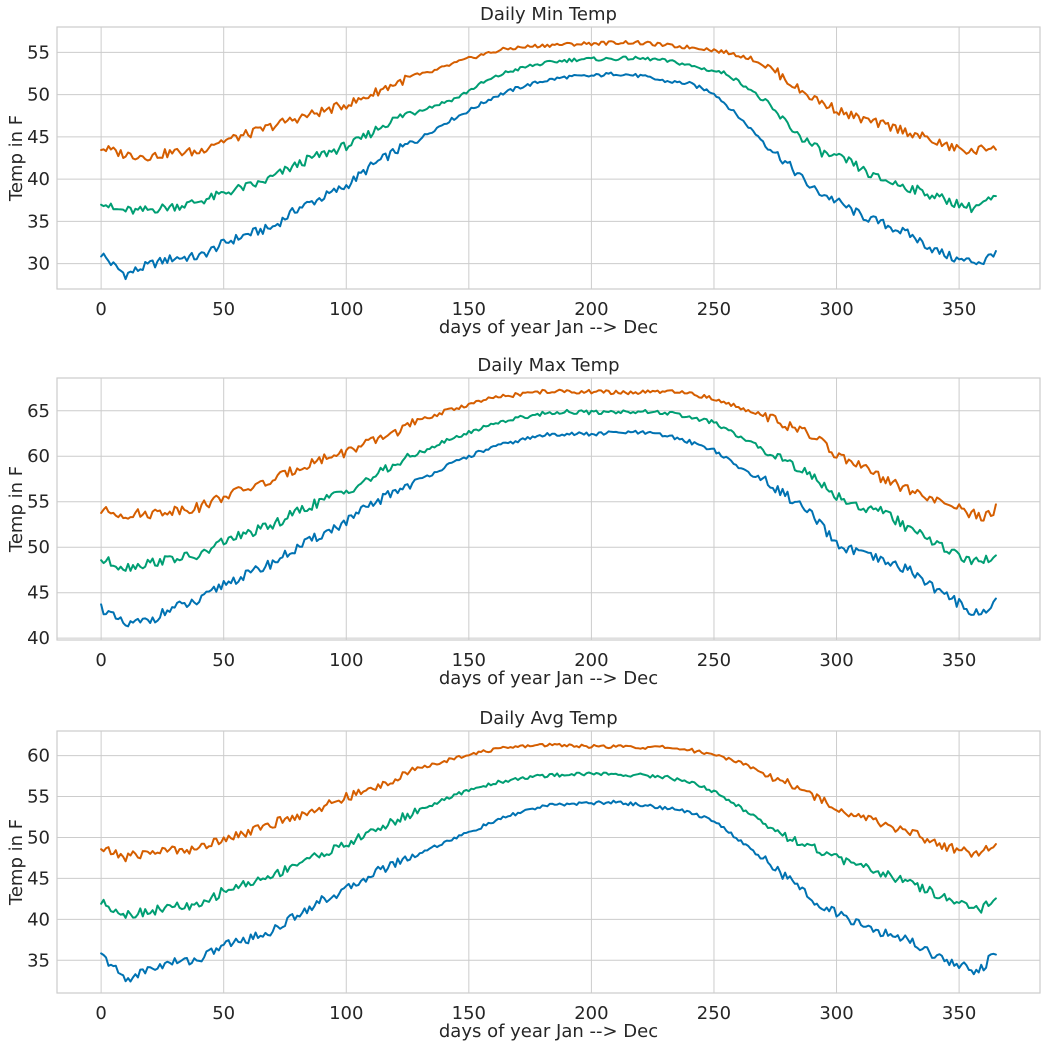 This screenshot has width=1046, height=1046. What do you see at coordinates (548, 718) in the screenshot?
I see `chart-title: Daily Avg Temp` at bounding box center [548, 718].